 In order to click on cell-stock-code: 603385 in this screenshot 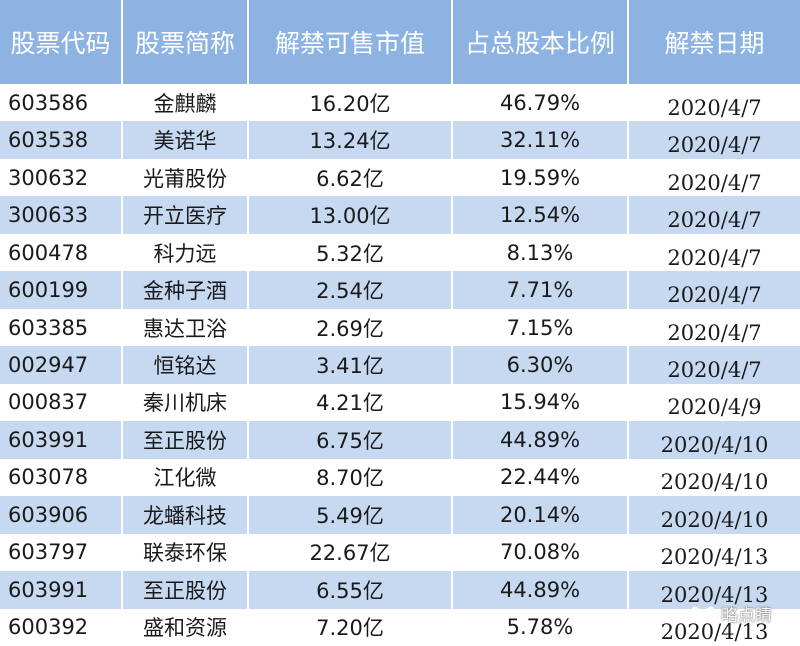, I will do `click(61, 327)`.